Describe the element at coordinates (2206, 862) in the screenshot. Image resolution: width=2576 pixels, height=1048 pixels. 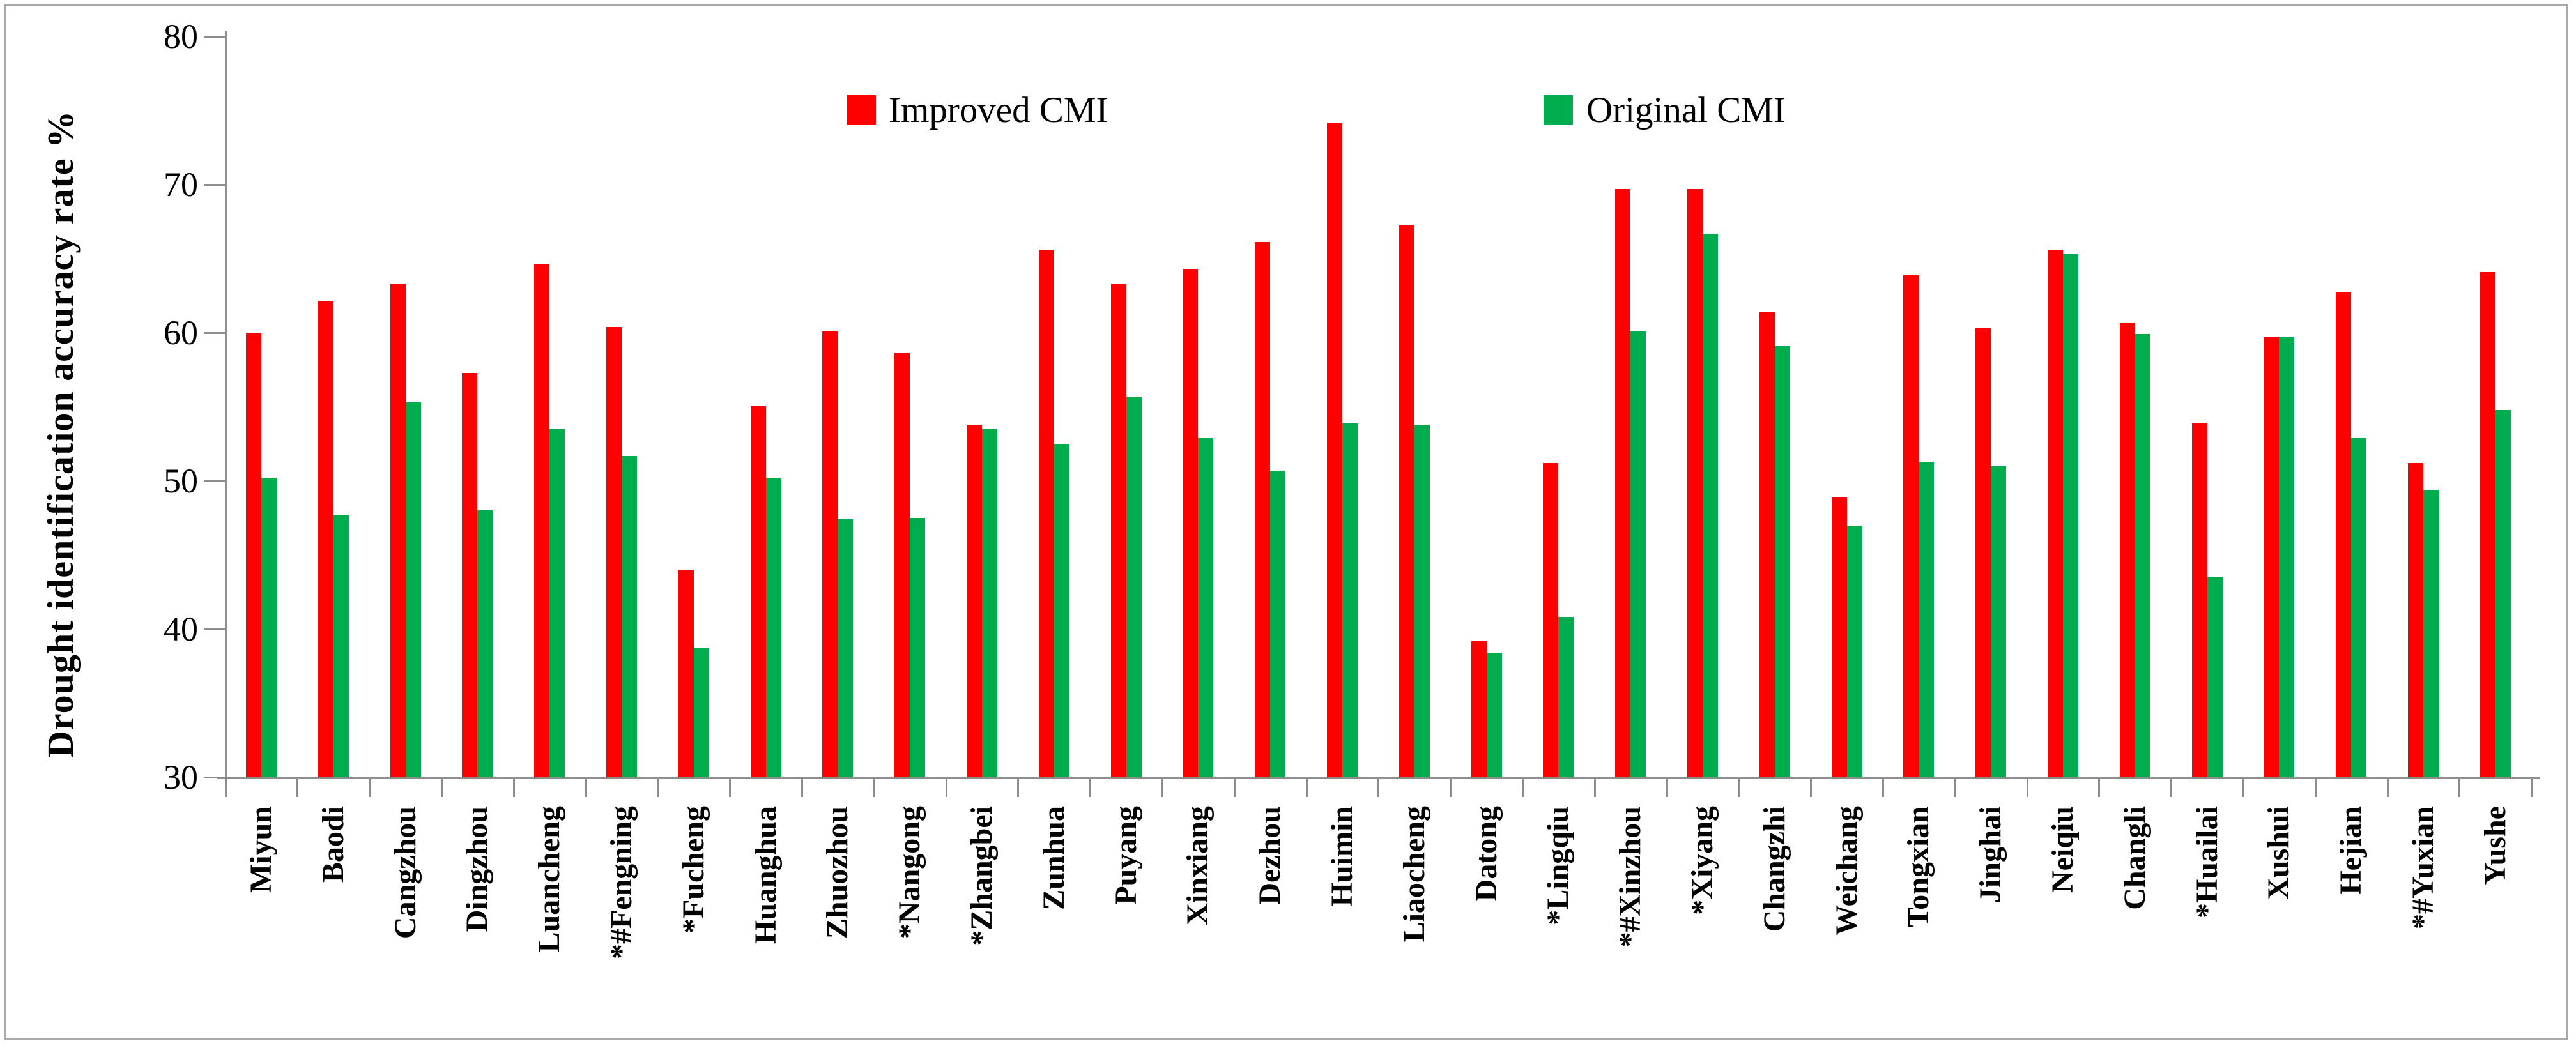
I see `x-axis-label: *Huailai` at that location.